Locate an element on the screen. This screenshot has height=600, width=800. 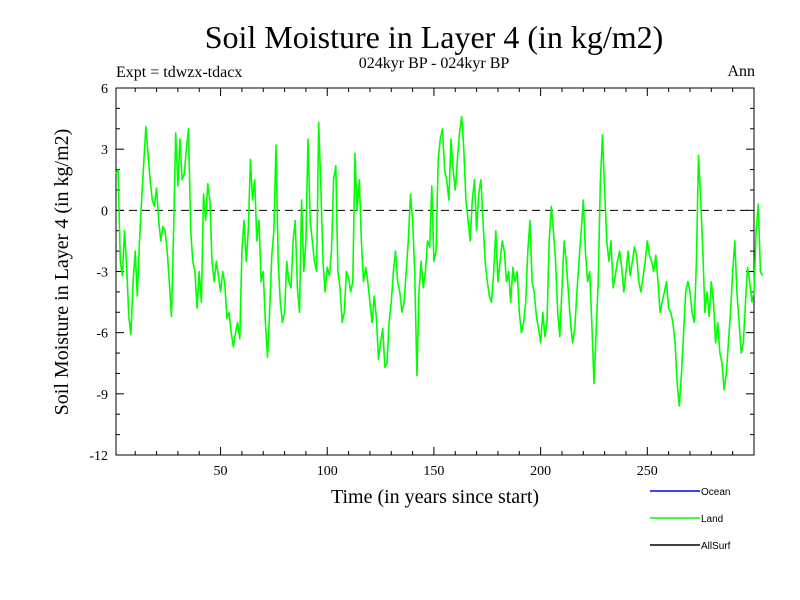
x-axis-label: Time (in years since start) is located at coordinates (435, 497).